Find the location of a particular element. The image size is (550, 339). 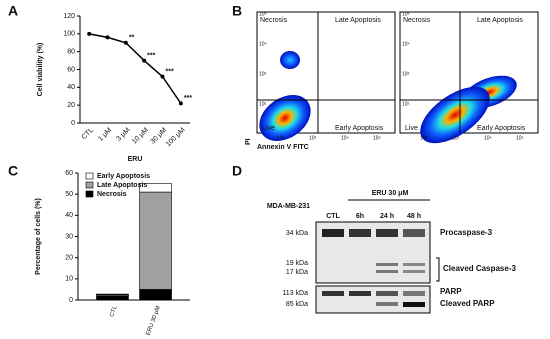

y-tick-label: 100 is located at coordinates (69, 34).